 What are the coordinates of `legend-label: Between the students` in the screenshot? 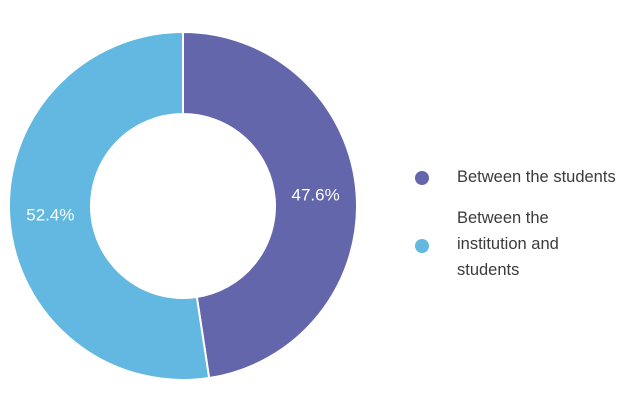 It's located at (536, 177).